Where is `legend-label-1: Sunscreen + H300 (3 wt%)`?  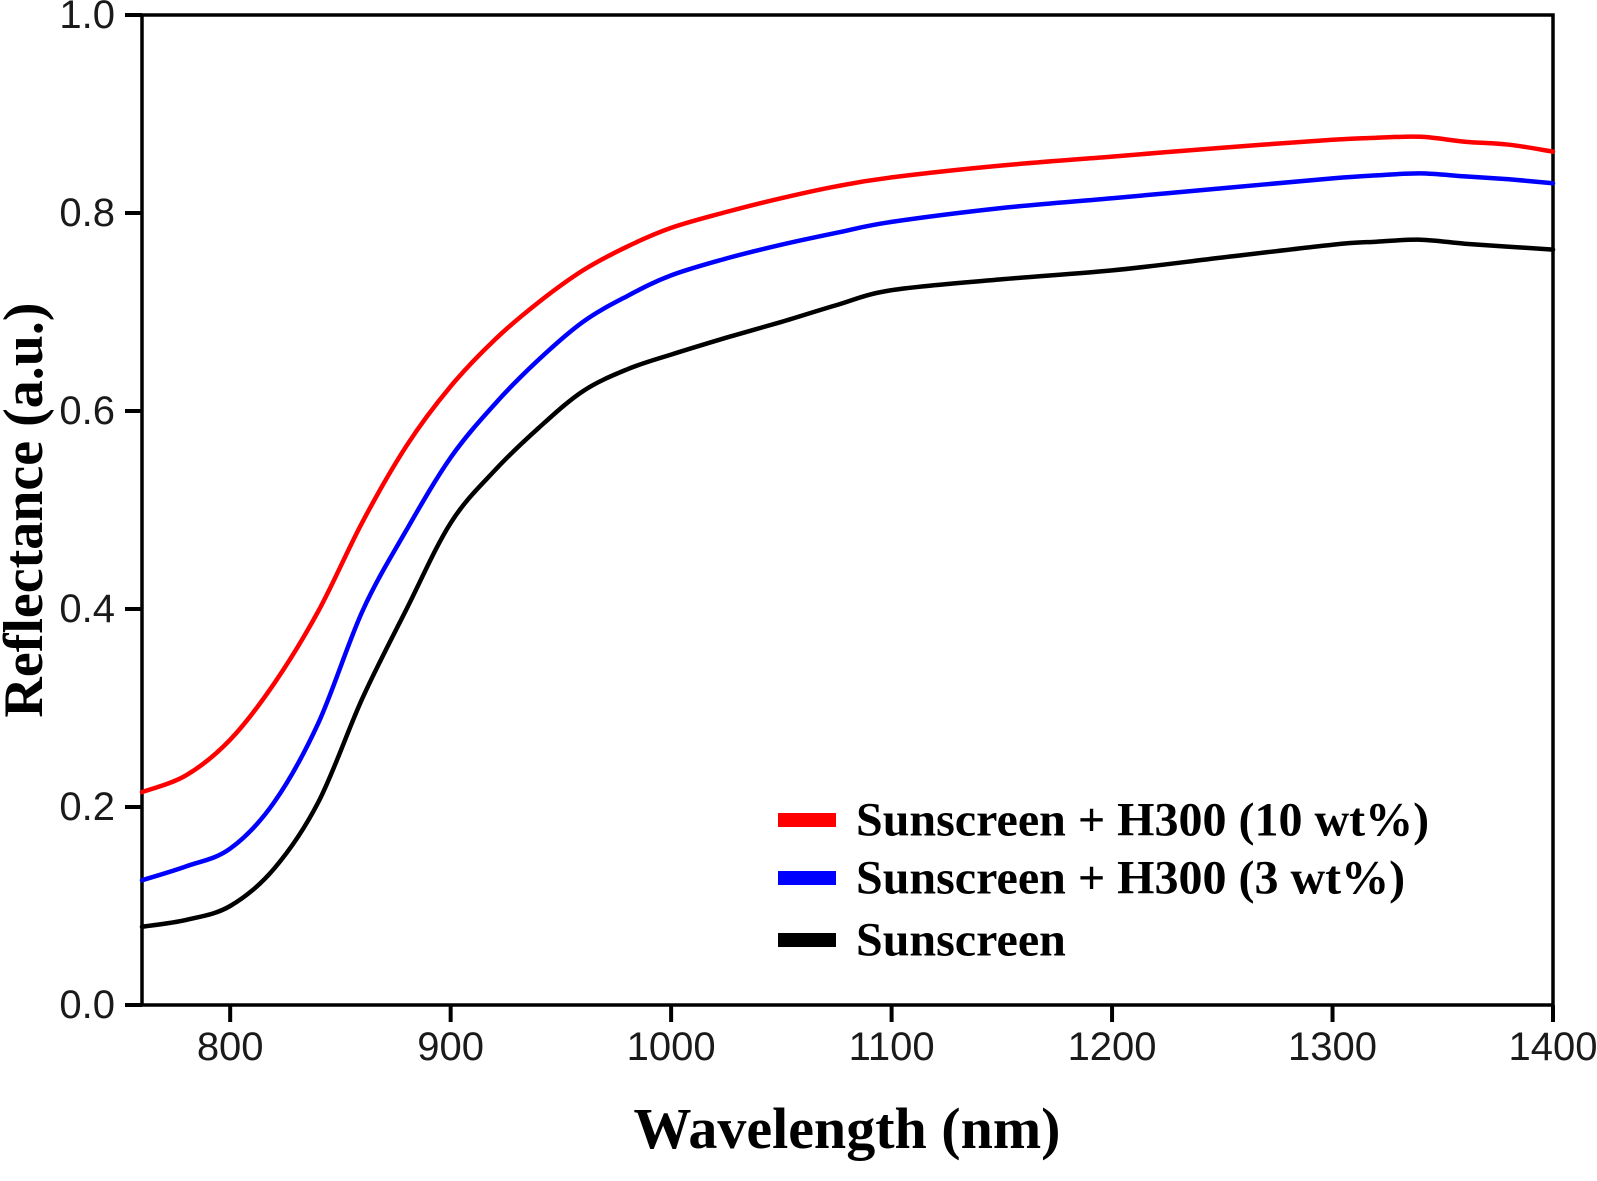
legend-label-1: Sunscreen + H300 (3 wt%) is located at coordinates (1130, 878).